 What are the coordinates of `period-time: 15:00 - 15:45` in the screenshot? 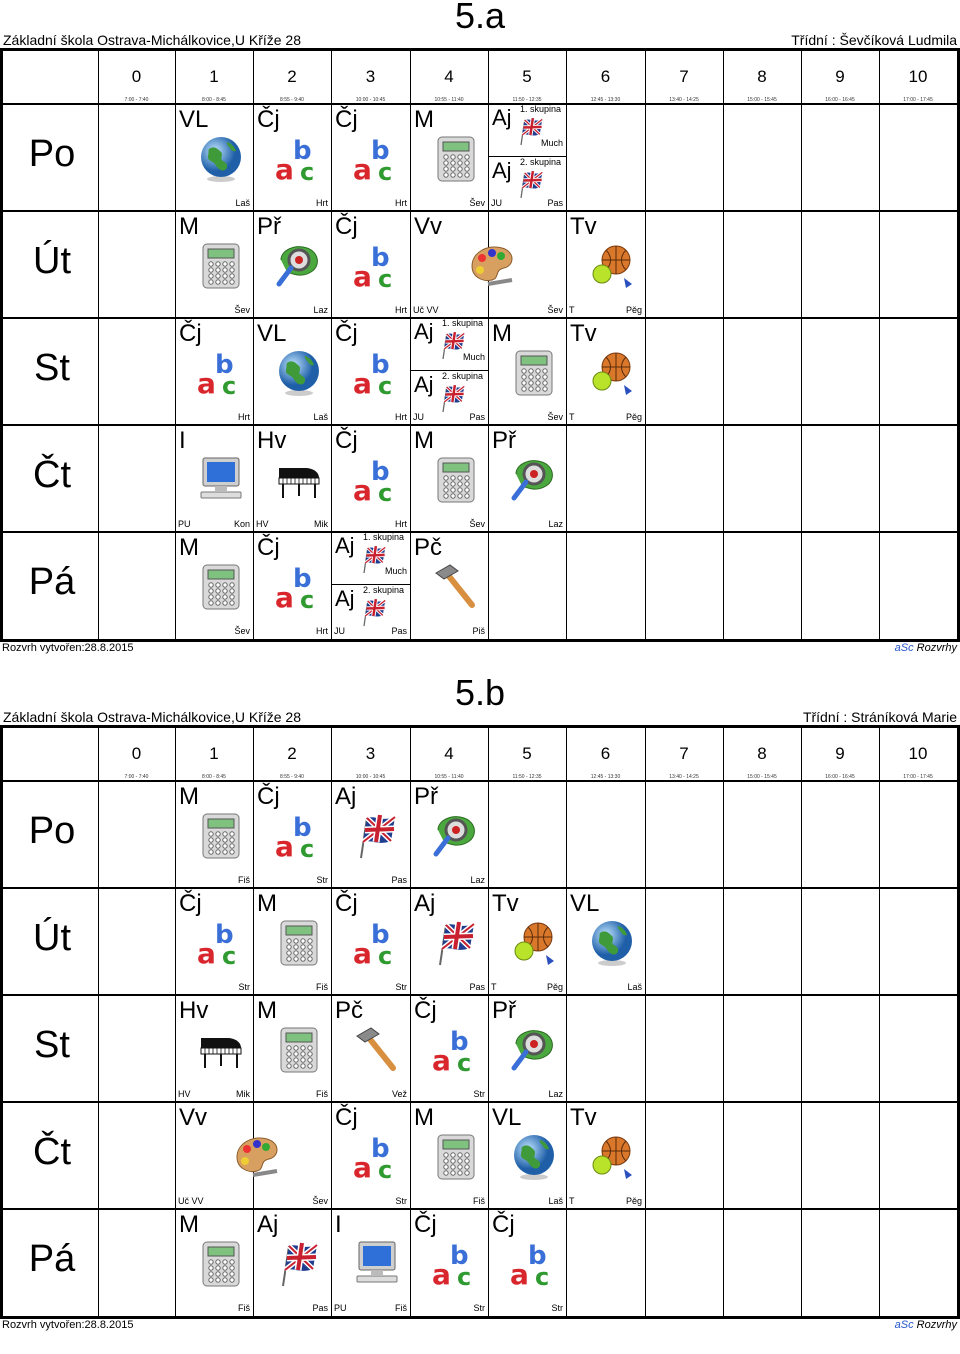 It's located at (762, 100).